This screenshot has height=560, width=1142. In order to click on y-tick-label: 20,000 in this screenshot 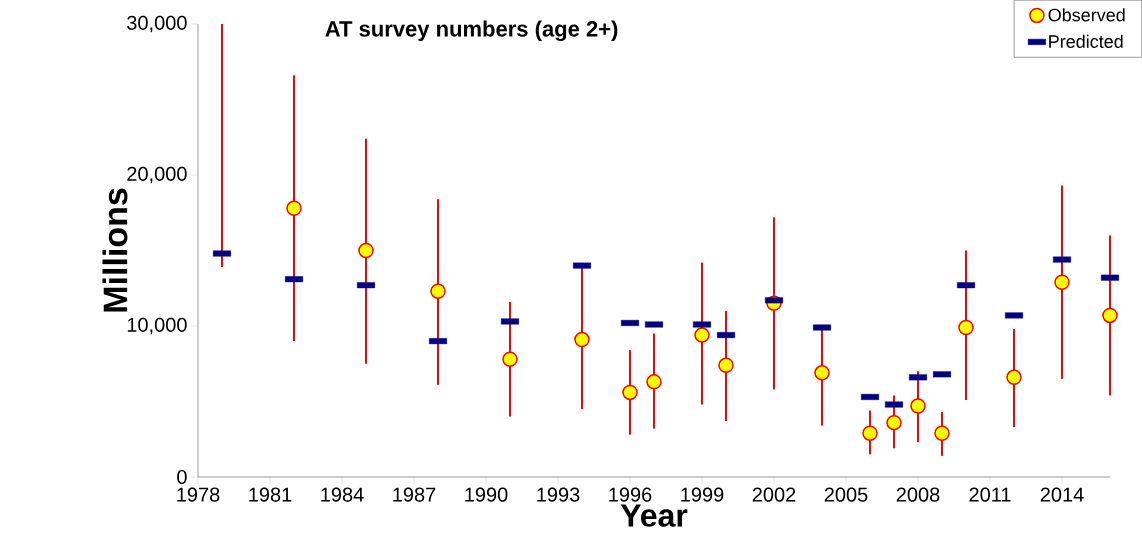, I will do `click(157, 175)`.